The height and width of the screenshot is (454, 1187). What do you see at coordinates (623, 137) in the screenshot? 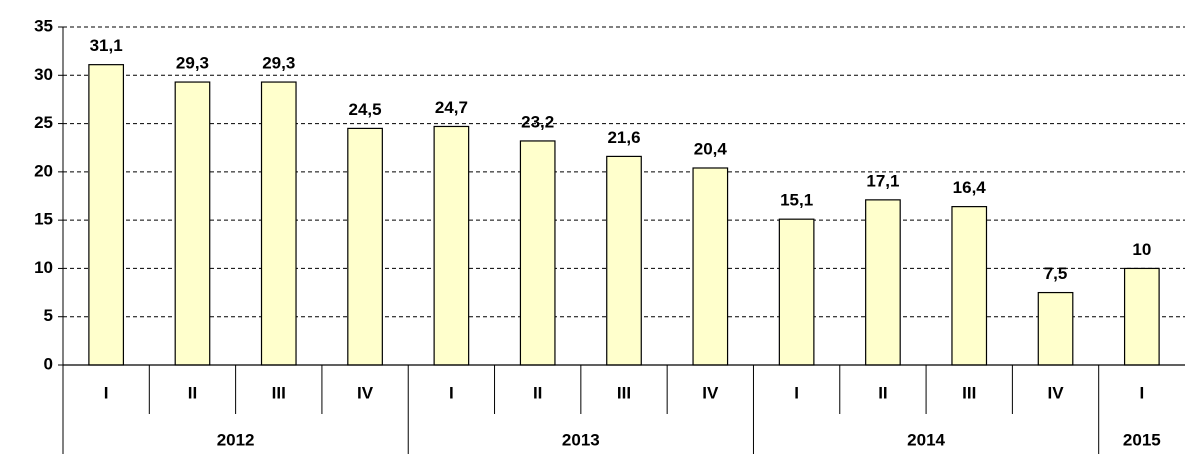
I see `value-label: 21,6` at bounding box center [623, 137].